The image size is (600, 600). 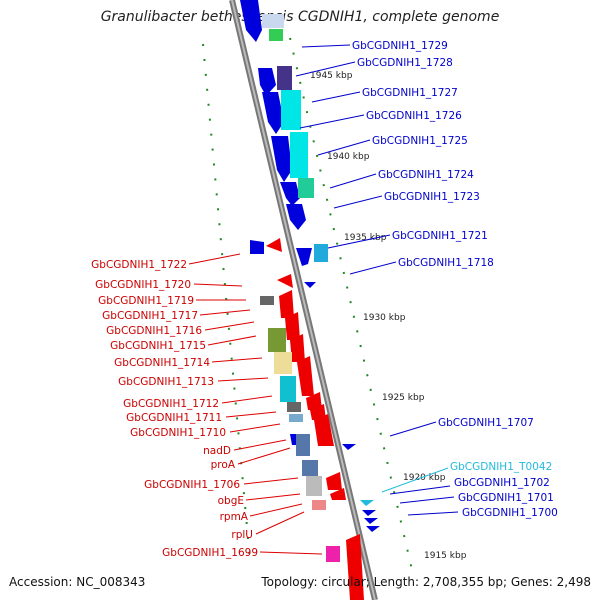 What do you see at coordinates (178, 433) in the screenshot?
I see `gene-label: GbCGDNIH1_1710` at bounding box center [178, 433].